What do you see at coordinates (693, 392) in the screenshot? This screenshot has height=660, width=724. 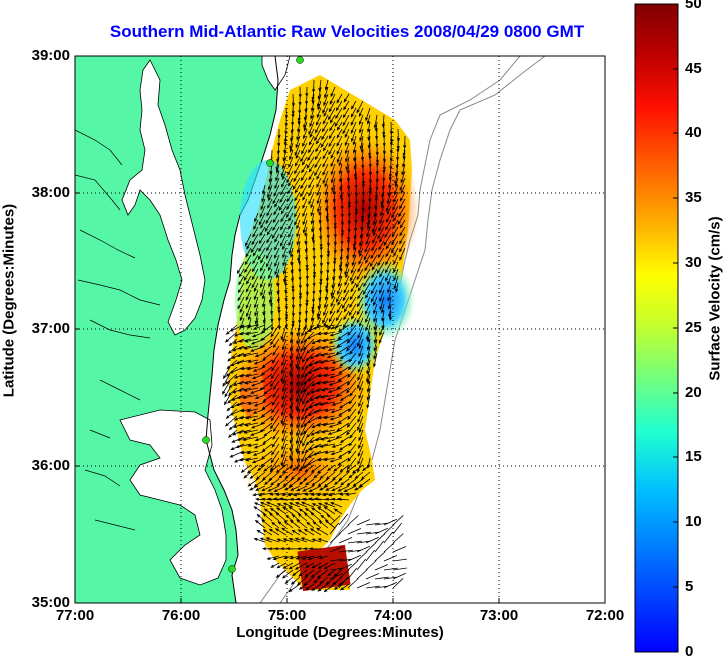 I see `colorbar-tick-label: 20` at bounding box center [693, 392].